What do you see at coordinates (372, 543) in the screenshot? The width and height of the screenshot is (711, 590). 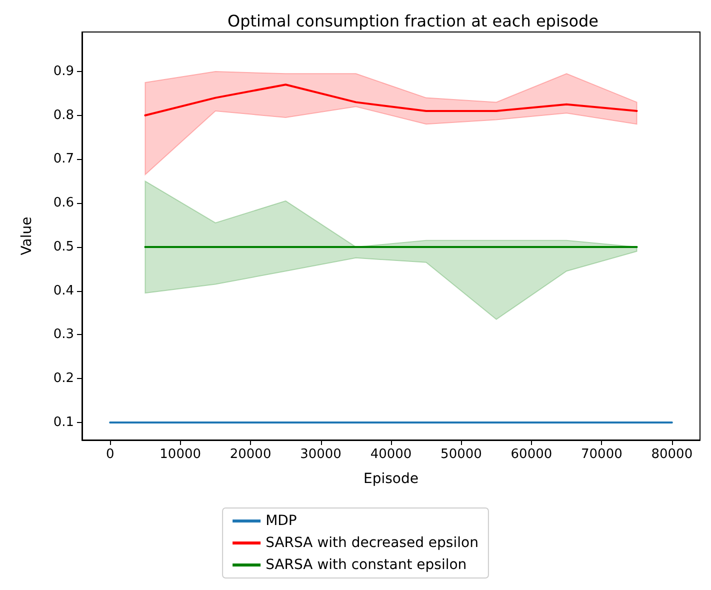 I see `legend-label: SARSA with decreased epsilon` at bounding box center [372, 543].